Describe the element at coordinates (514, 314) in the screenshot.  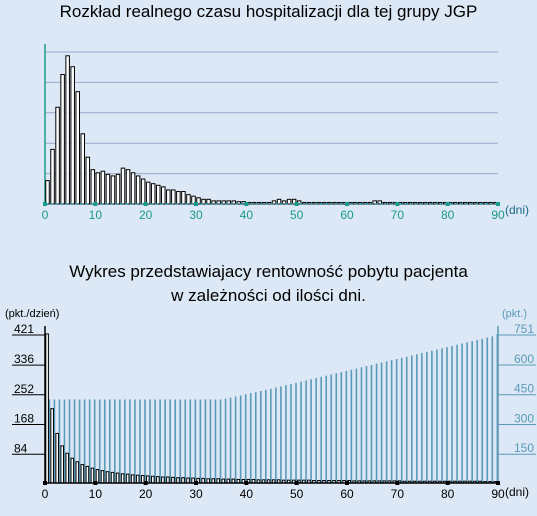
I see `y-right-axis-label: (pkt.)` at that location.